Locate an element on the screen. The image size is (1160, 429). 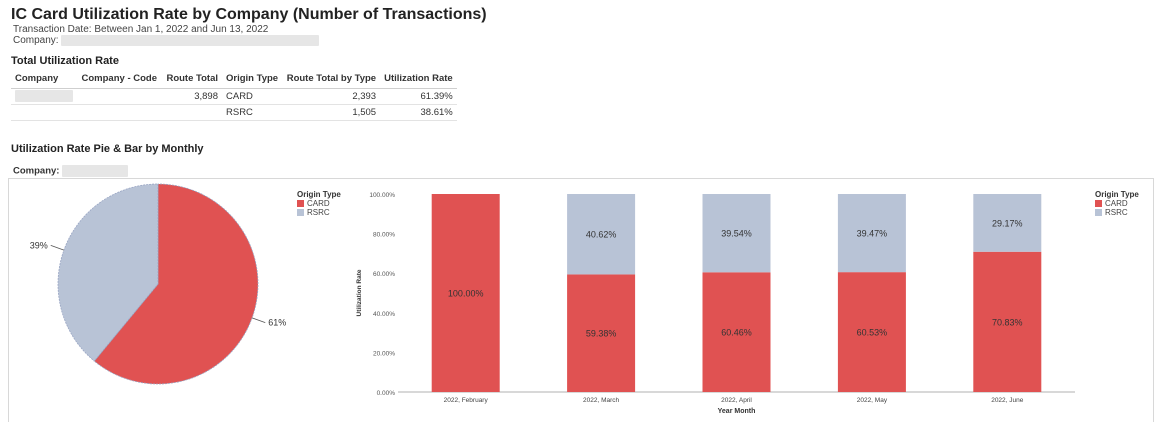
bar-legend-label-card: CARD is located at coordinates (1116, 203).